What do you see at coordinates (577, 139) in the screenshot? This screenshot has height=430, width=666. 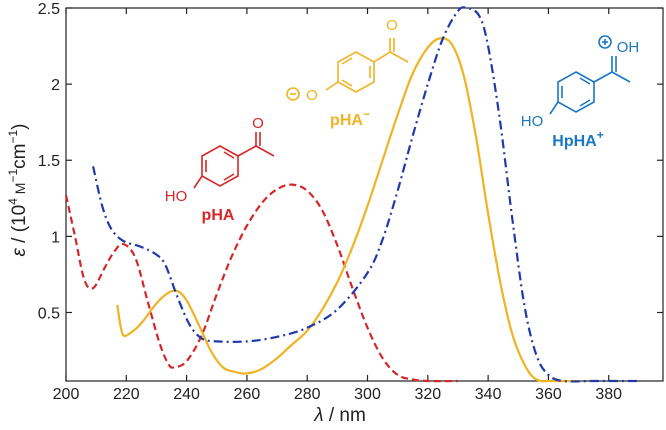 I see `hpha-plus-label: HpHA+` at bounding box center [577, 139].